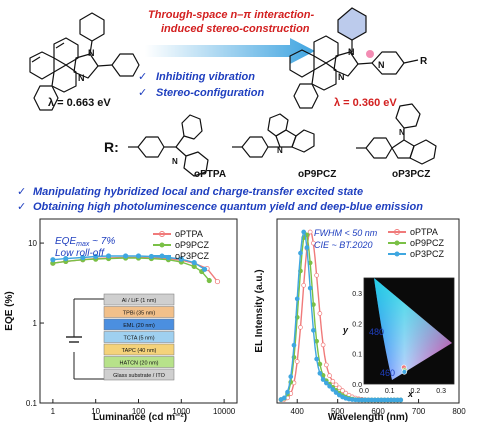 The width and height of the screenshot is (477, 433). I want to click on el-x-axis-label: Wavelength (nm), so click(368, 417).